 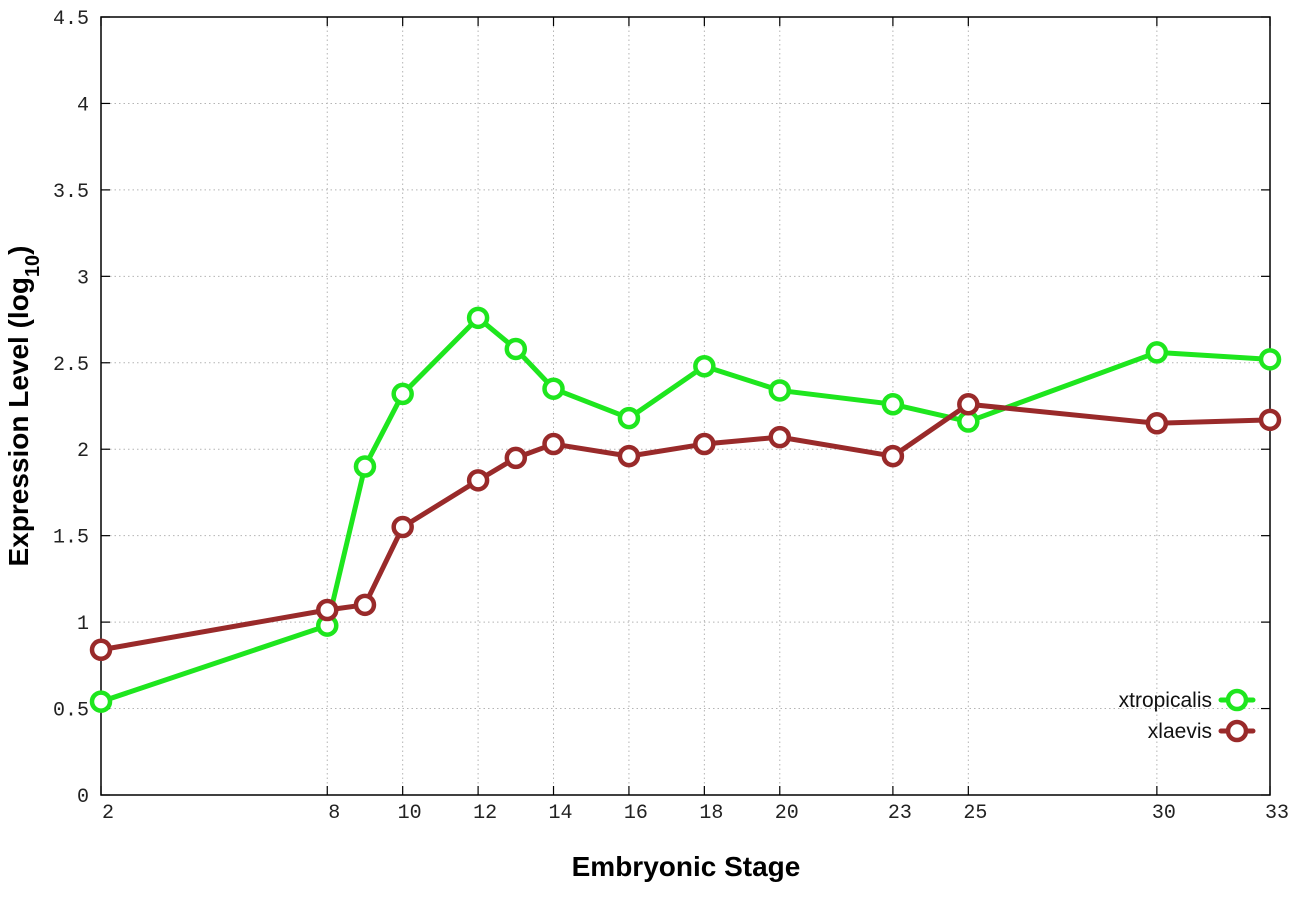 What do you see at coordinates (485, 813) in the screenshot?
I see `x-tick-label: 12` at bounding box center [485, 813].